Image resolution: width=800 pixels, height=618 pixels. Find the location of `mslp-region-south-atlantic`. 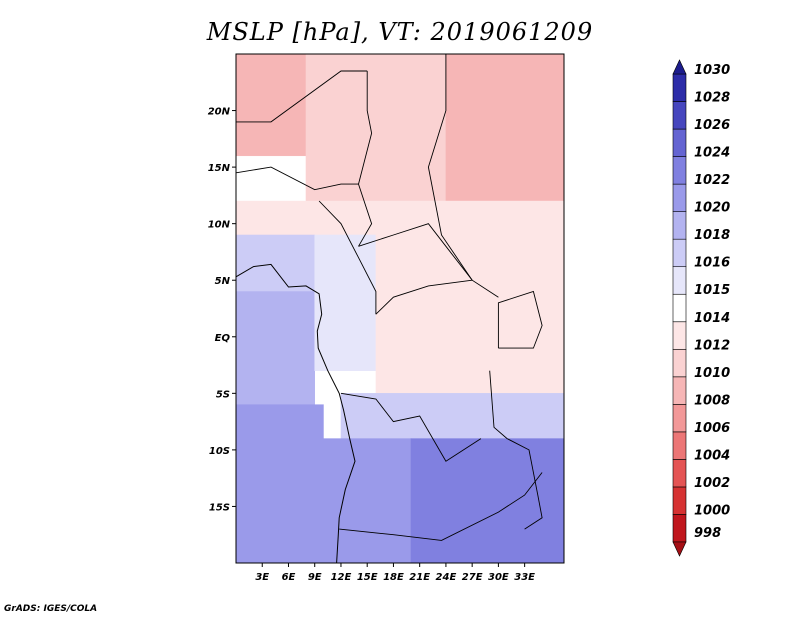

mslp-region-south-atlantic is located at coordinates (280, 483).